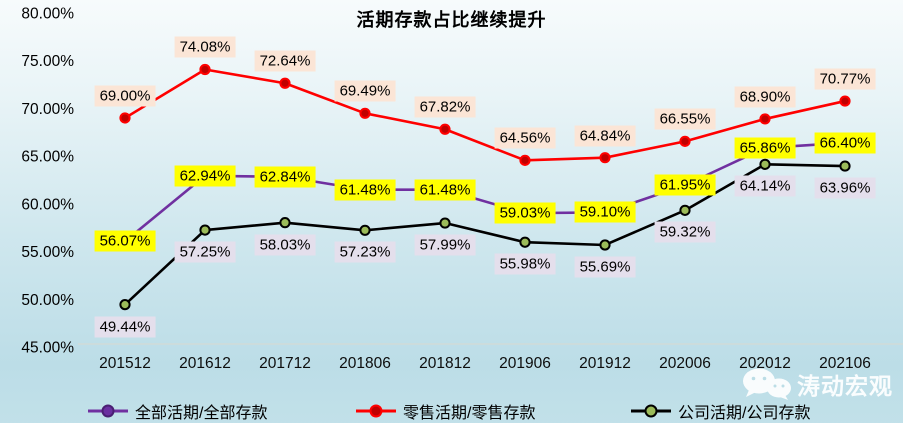  Describe the element at coordinates (767, 384) in the screenshot. I see `wechat-icon` at that location.